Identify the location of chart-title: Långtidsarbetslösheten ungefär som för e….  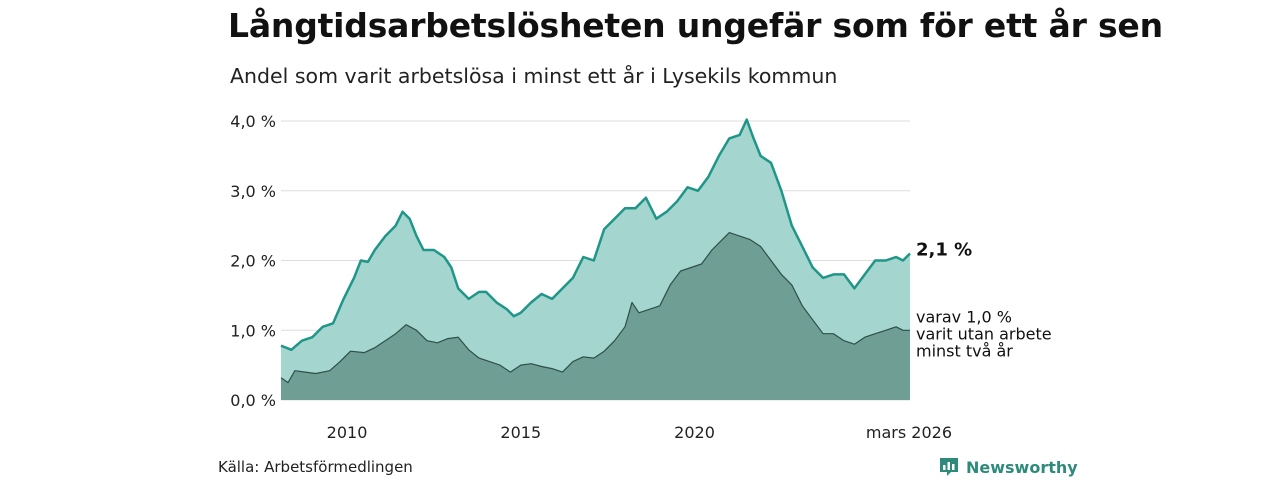
(695, 25).